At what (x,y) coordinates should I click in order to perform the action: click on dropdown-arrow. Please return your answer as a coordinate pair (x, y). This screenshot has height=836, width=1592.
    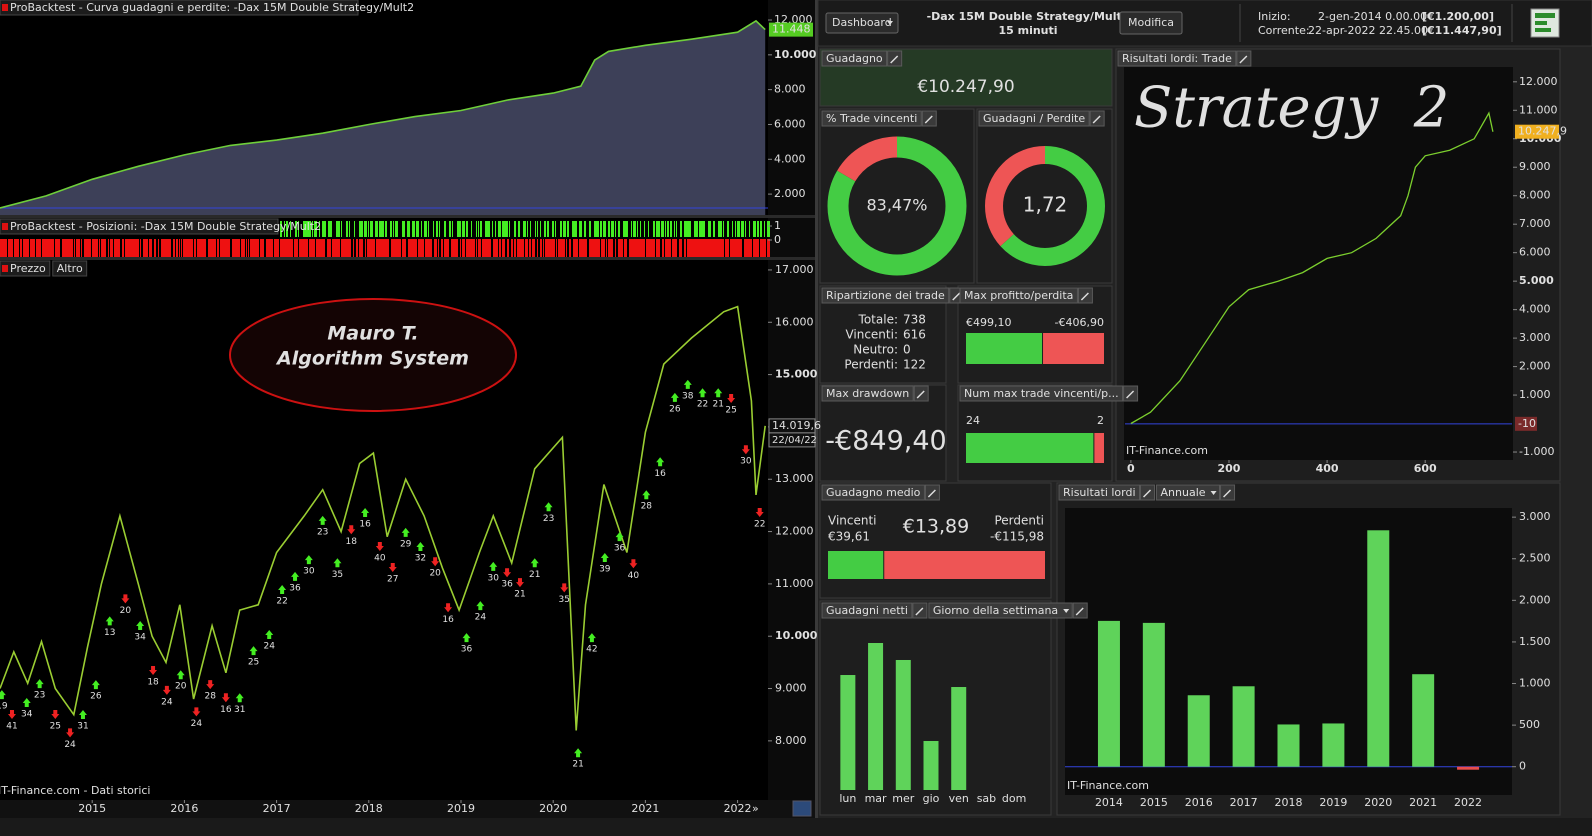
    Looking at the image, I should click on (1213, 493).